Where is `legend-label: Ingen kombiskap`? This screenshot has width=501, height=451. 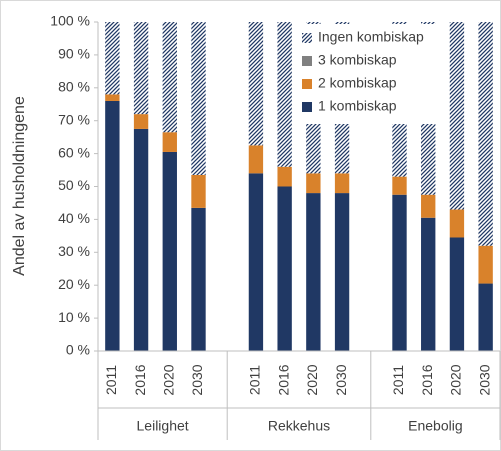 legend-label: Ingen kombiskap is located at coordinates (371, 37).